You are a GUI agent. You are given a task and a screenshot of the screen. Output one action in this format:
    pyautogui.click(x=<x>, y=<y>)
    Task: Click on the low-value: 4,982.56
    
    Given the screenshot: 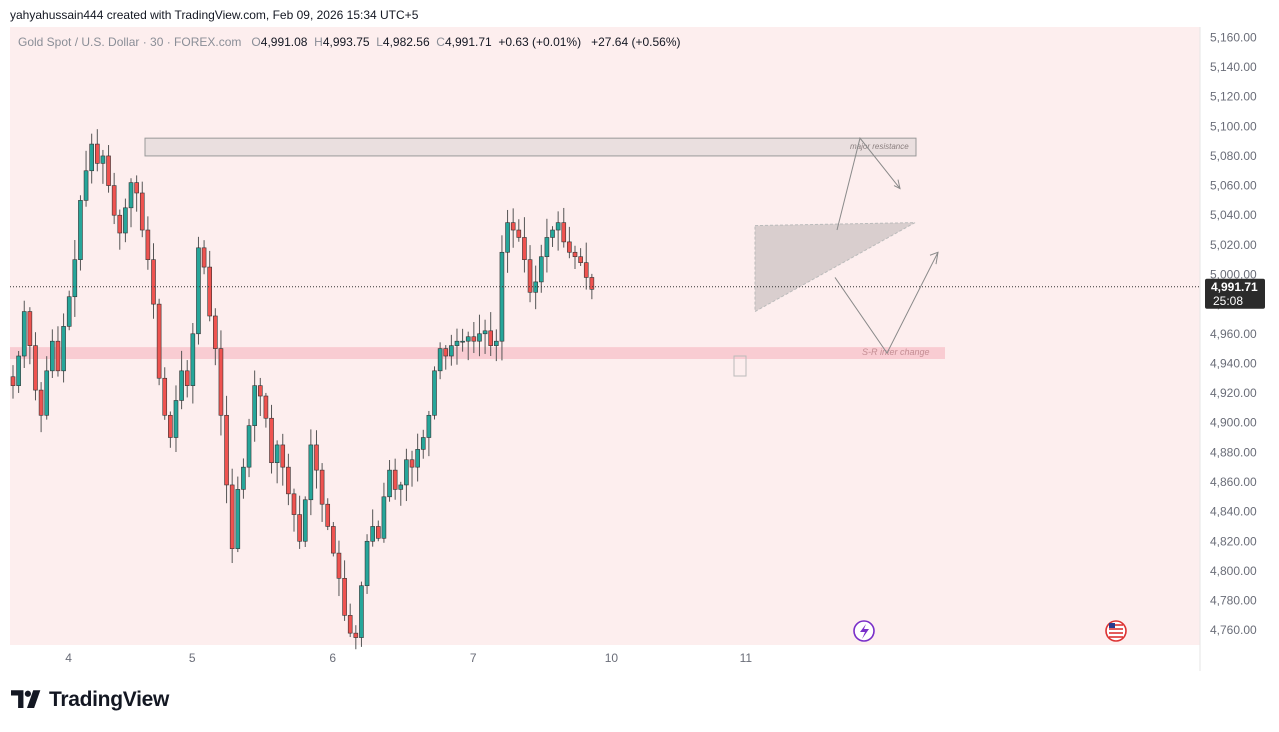 What is the action you would take?
    pyautogui.click(x=406, y=42)
    